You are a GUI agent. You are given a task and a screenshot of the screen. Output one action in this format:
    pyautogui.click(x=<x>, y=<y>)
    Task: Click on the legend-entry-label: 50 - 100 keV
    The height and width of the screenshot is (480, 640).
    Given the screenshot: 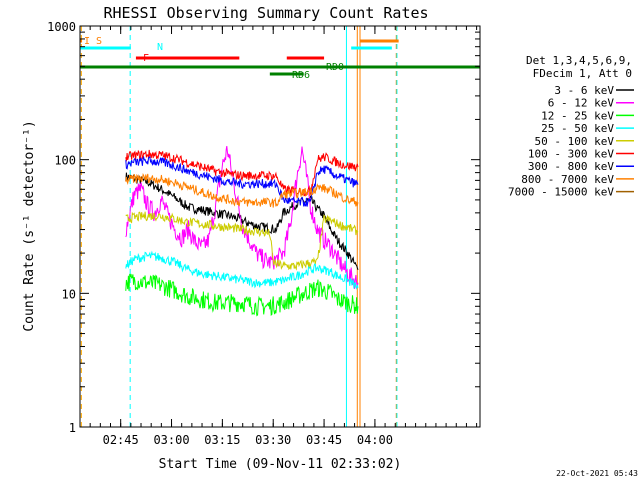 What is the action you would take?
    pyautogui.click(x=575, y=141)
    